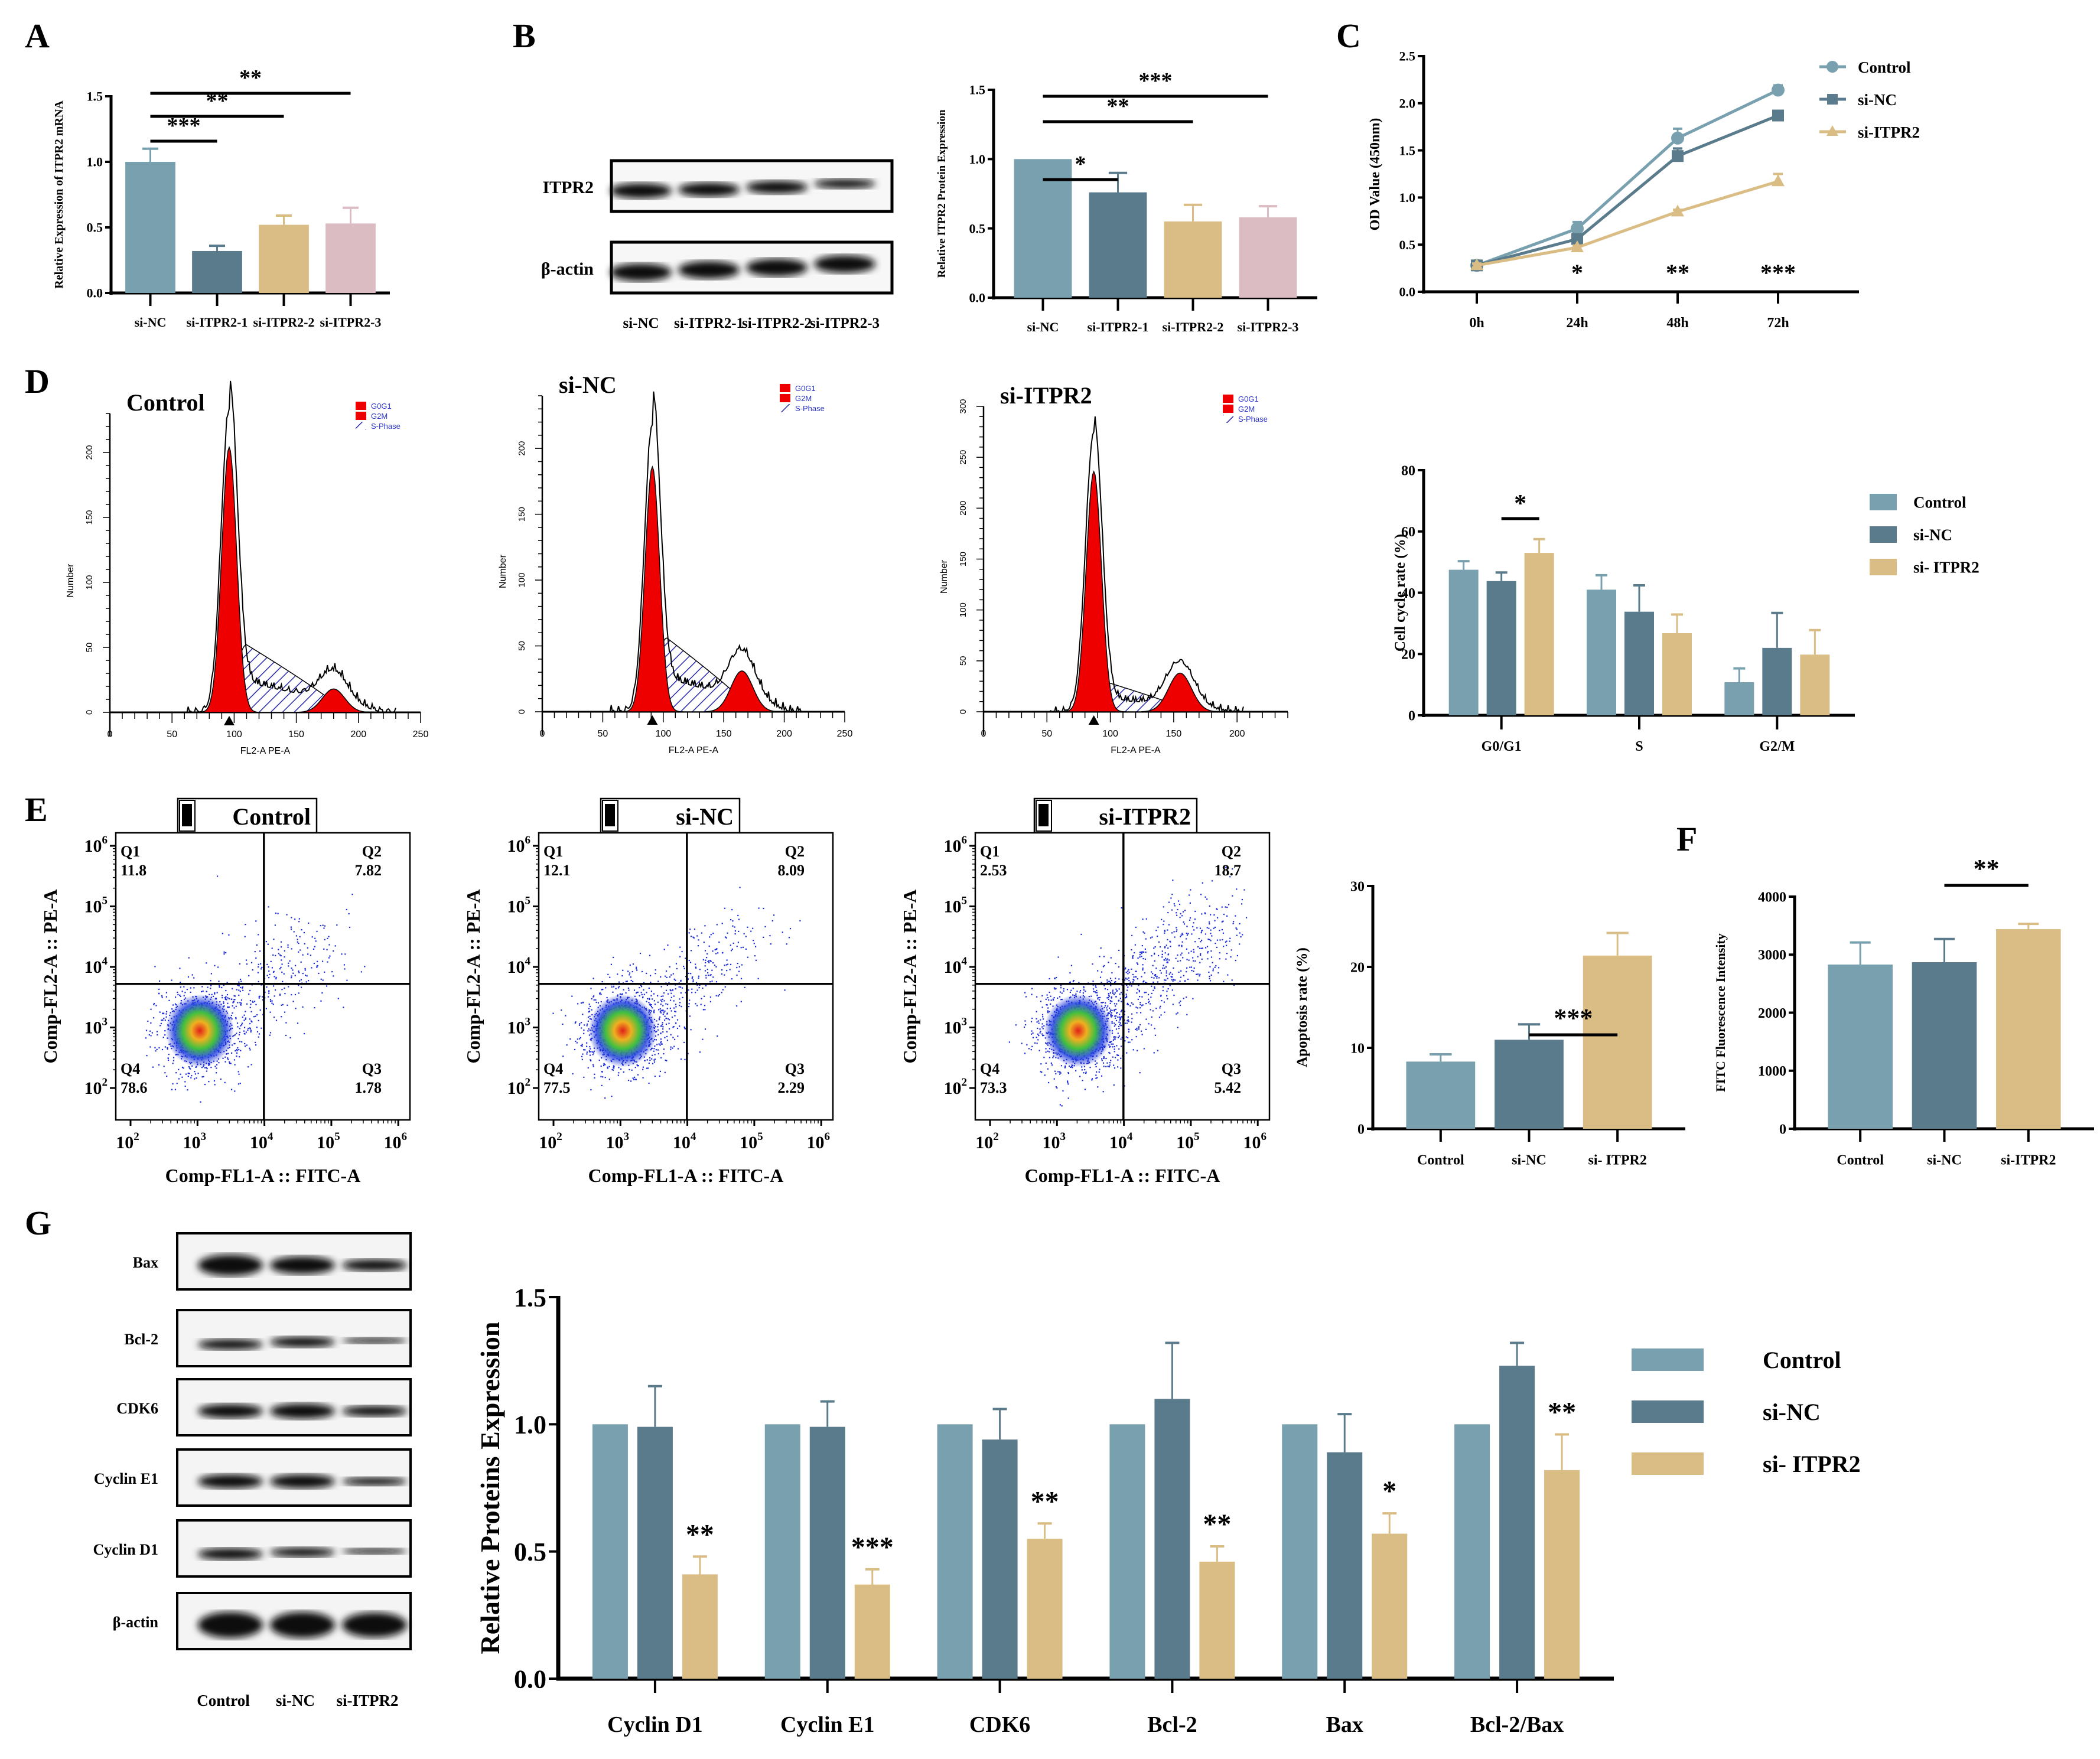  What do you see at coordinates (229, 720) in the screenshot?
I see `g0g1-marker-triangle` at bounding box center [229, 720].